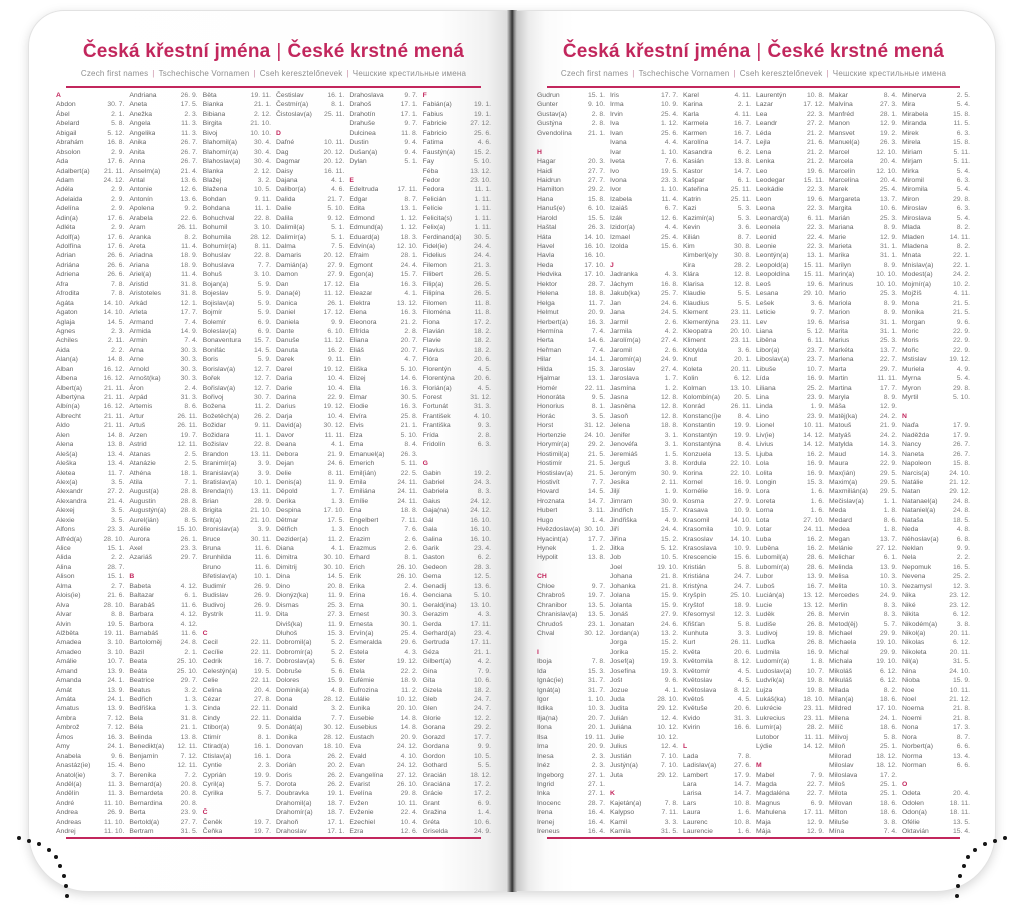  What do you see at coordinates (433, 350) in the screenshot?
I see `first-name: Flavius` at bounding box center [433, 350].